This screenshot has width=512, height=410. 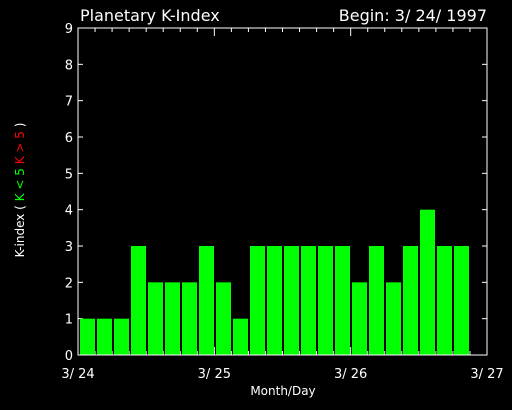 I want to click on y-tick-label: 6, so click(x=69, y=138).